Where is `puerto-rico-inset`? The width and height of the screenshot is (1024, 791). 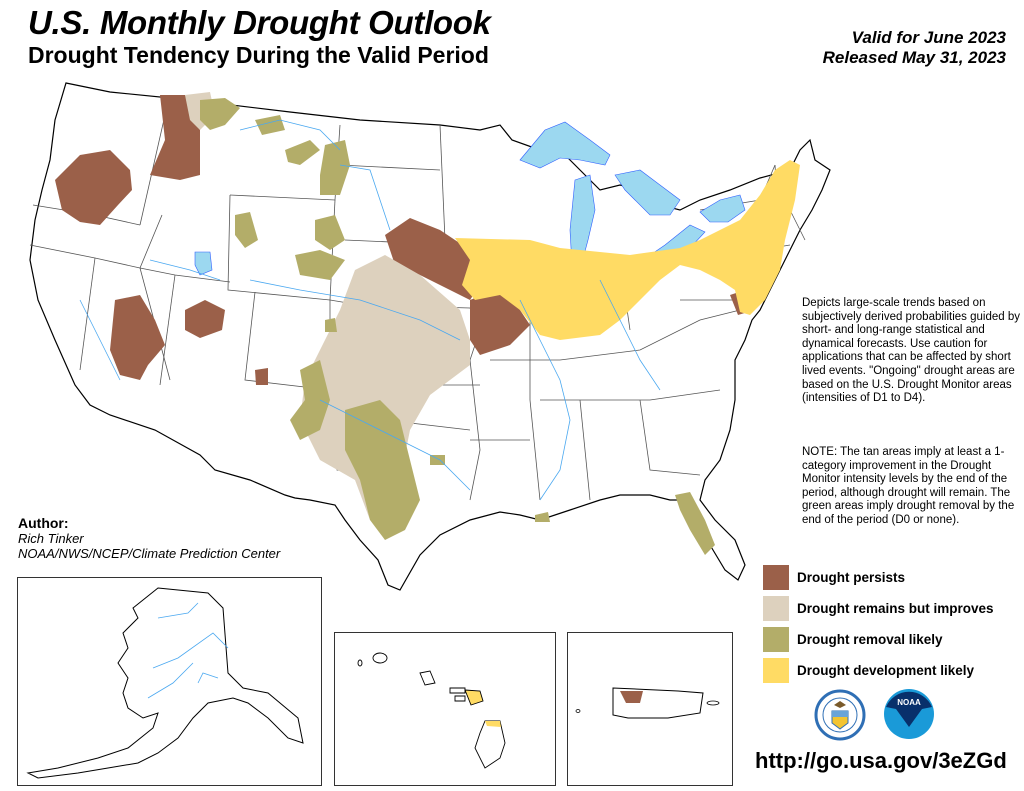
puerto-rico-inset is located at coordinates (650, 709).